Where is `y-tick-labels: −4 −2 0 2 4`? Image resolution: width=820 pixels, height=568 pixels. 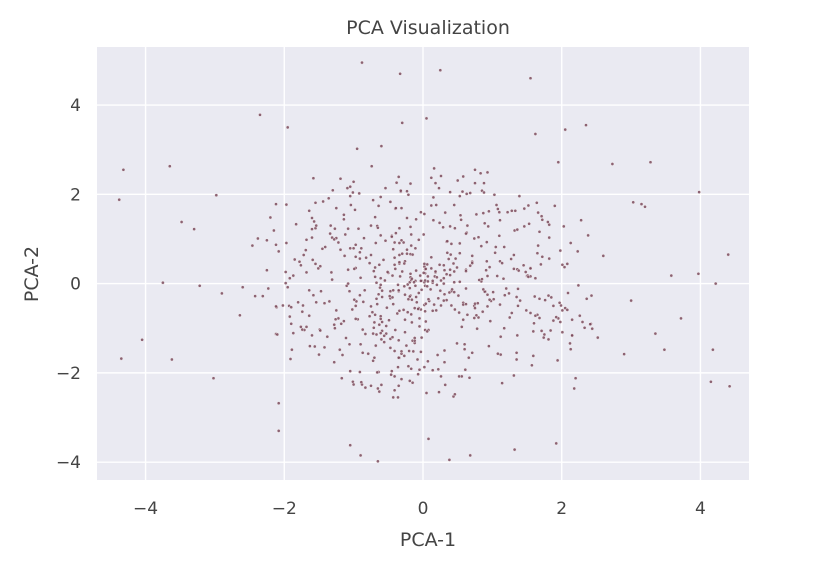
y-tick-labels: −4 −2 0 2 4 is located at coordinates (68, 284).